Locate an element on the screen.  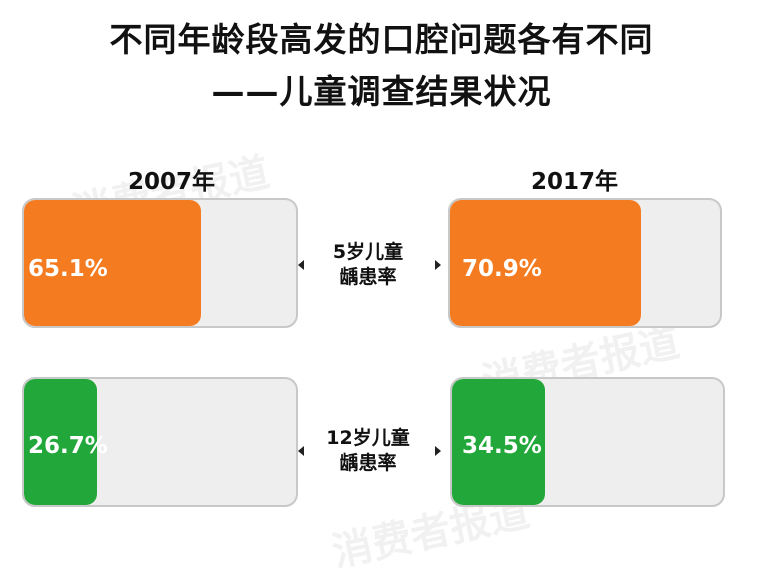
chart-title-line2: ——儿童调查结果状况 is located at coordinates (381, 91).